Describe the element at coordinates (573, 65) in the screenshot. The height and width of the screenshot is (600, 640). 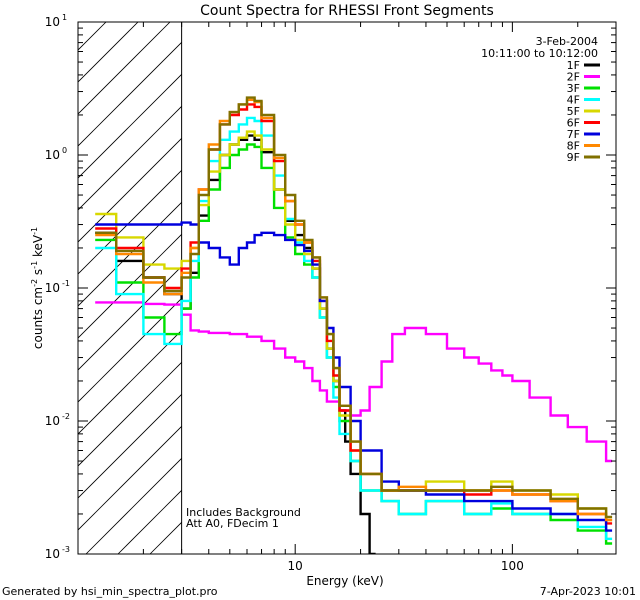
I see `legend-label-1F: 1F` at that location.